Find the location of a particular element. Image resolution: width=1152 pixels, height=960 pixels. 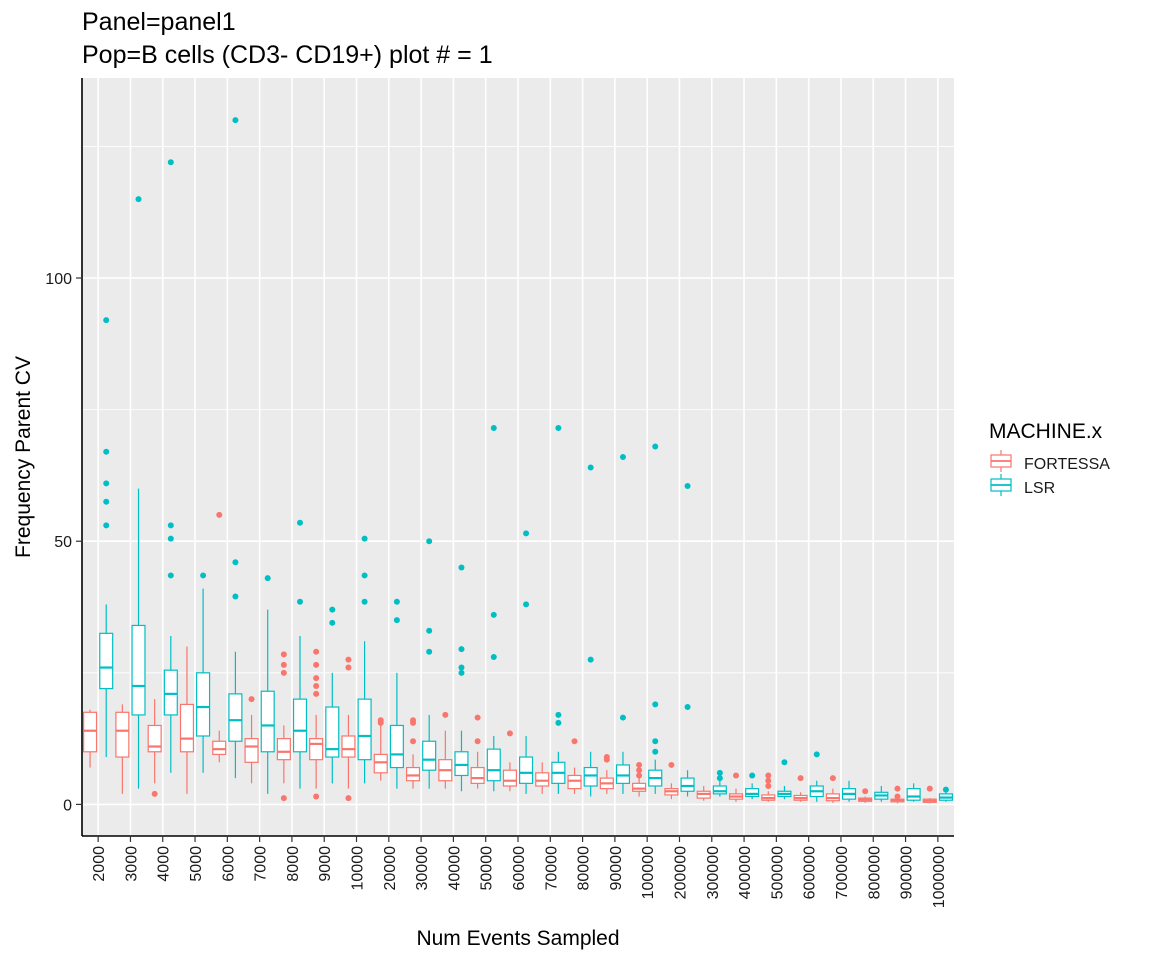

x-tick-label: 4000 is located at coordinates (164, 864).